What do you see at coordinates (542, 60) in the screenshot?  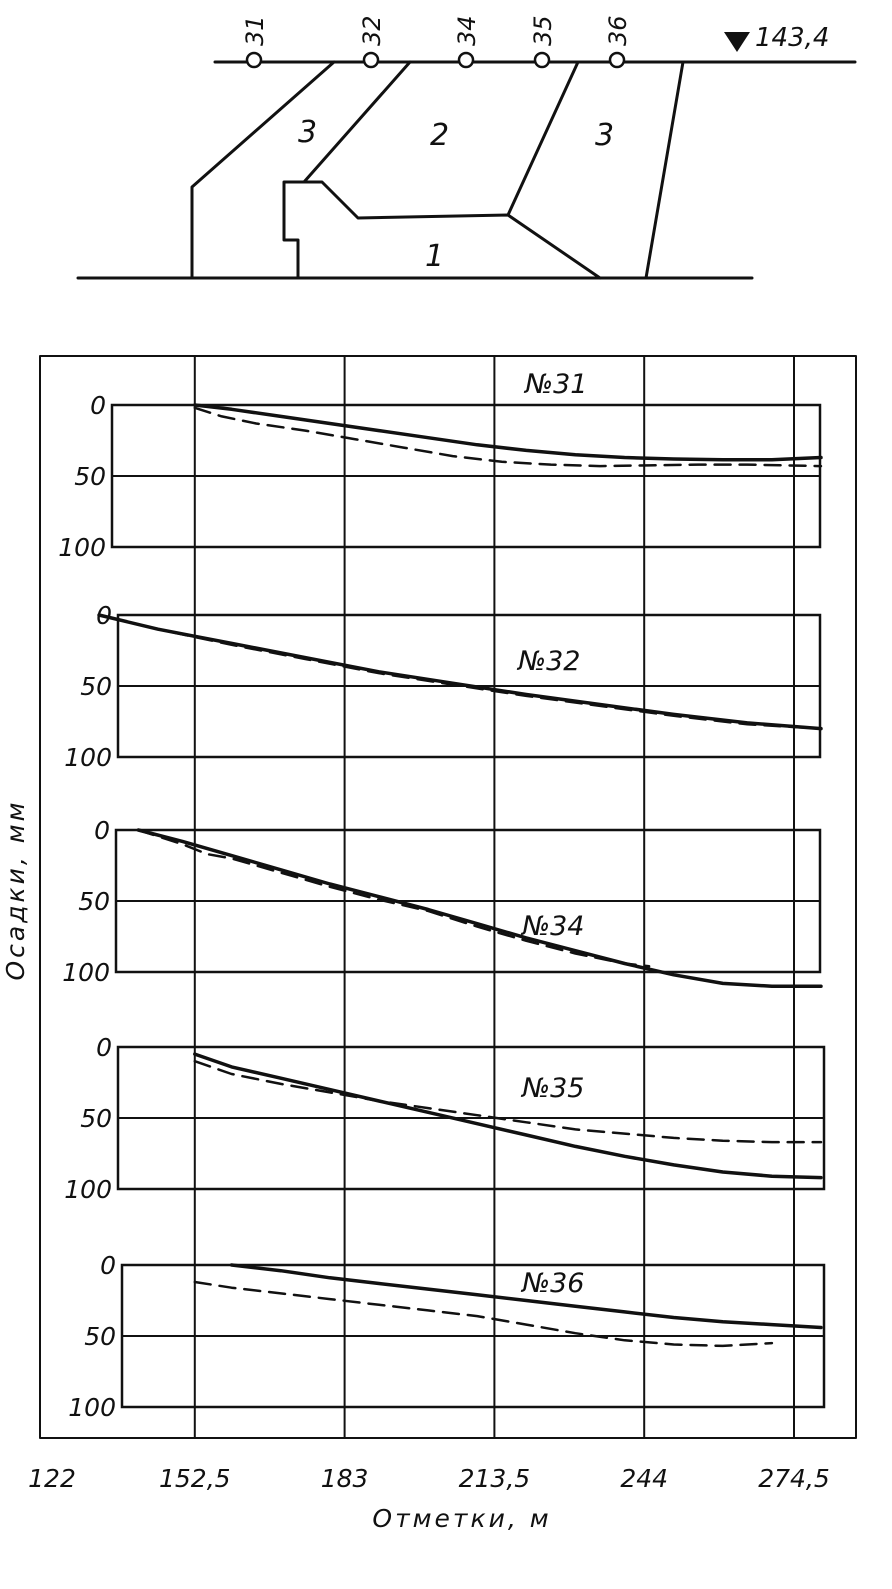 I see `benchmark-35-marker` at bounding box center [542, 60].